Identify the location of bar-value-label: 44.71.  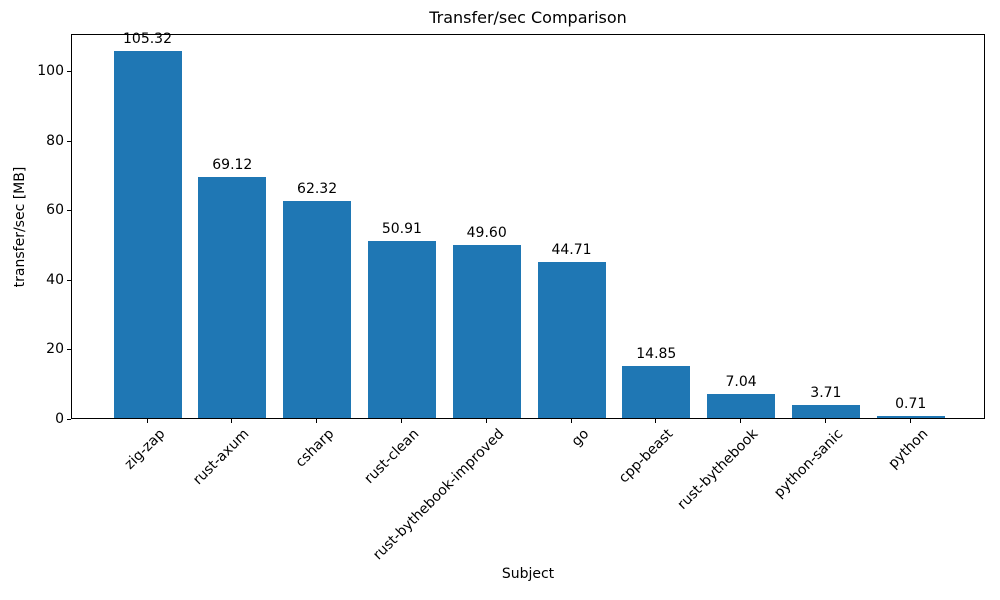
(571, 250).